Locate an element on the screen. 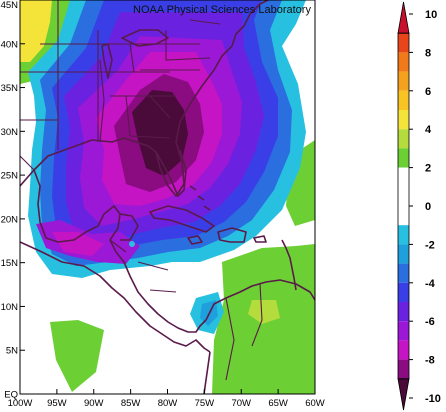  border-guatemala is located at coordinates (118, 246).